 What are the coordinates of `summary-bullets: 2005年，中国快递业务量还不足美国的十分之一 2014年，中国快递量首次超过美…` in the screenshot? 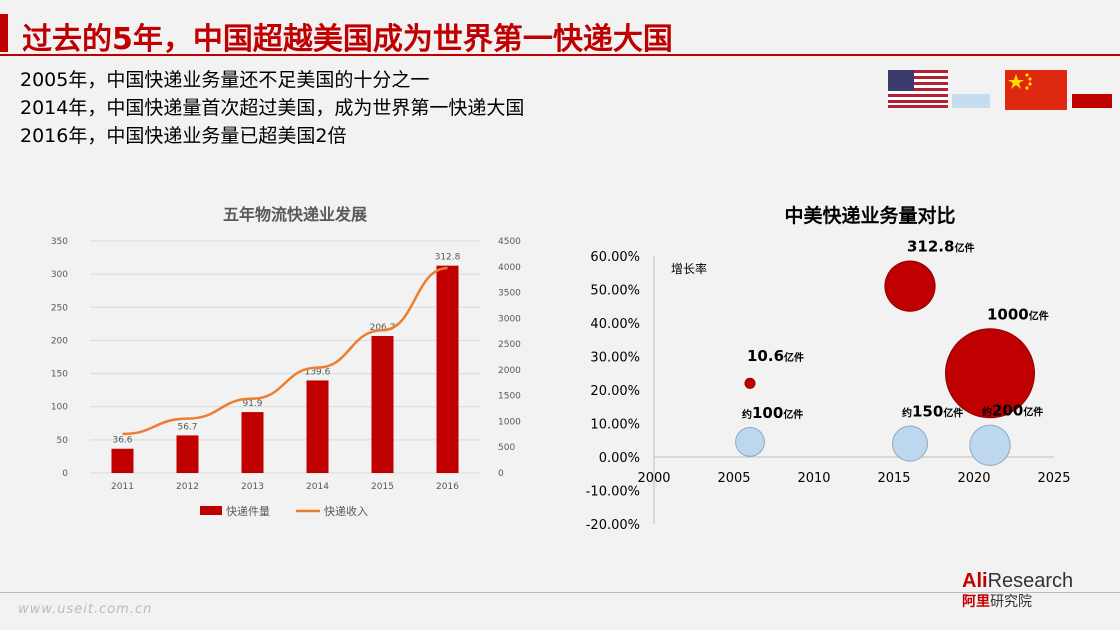 It's located at (272, 108).